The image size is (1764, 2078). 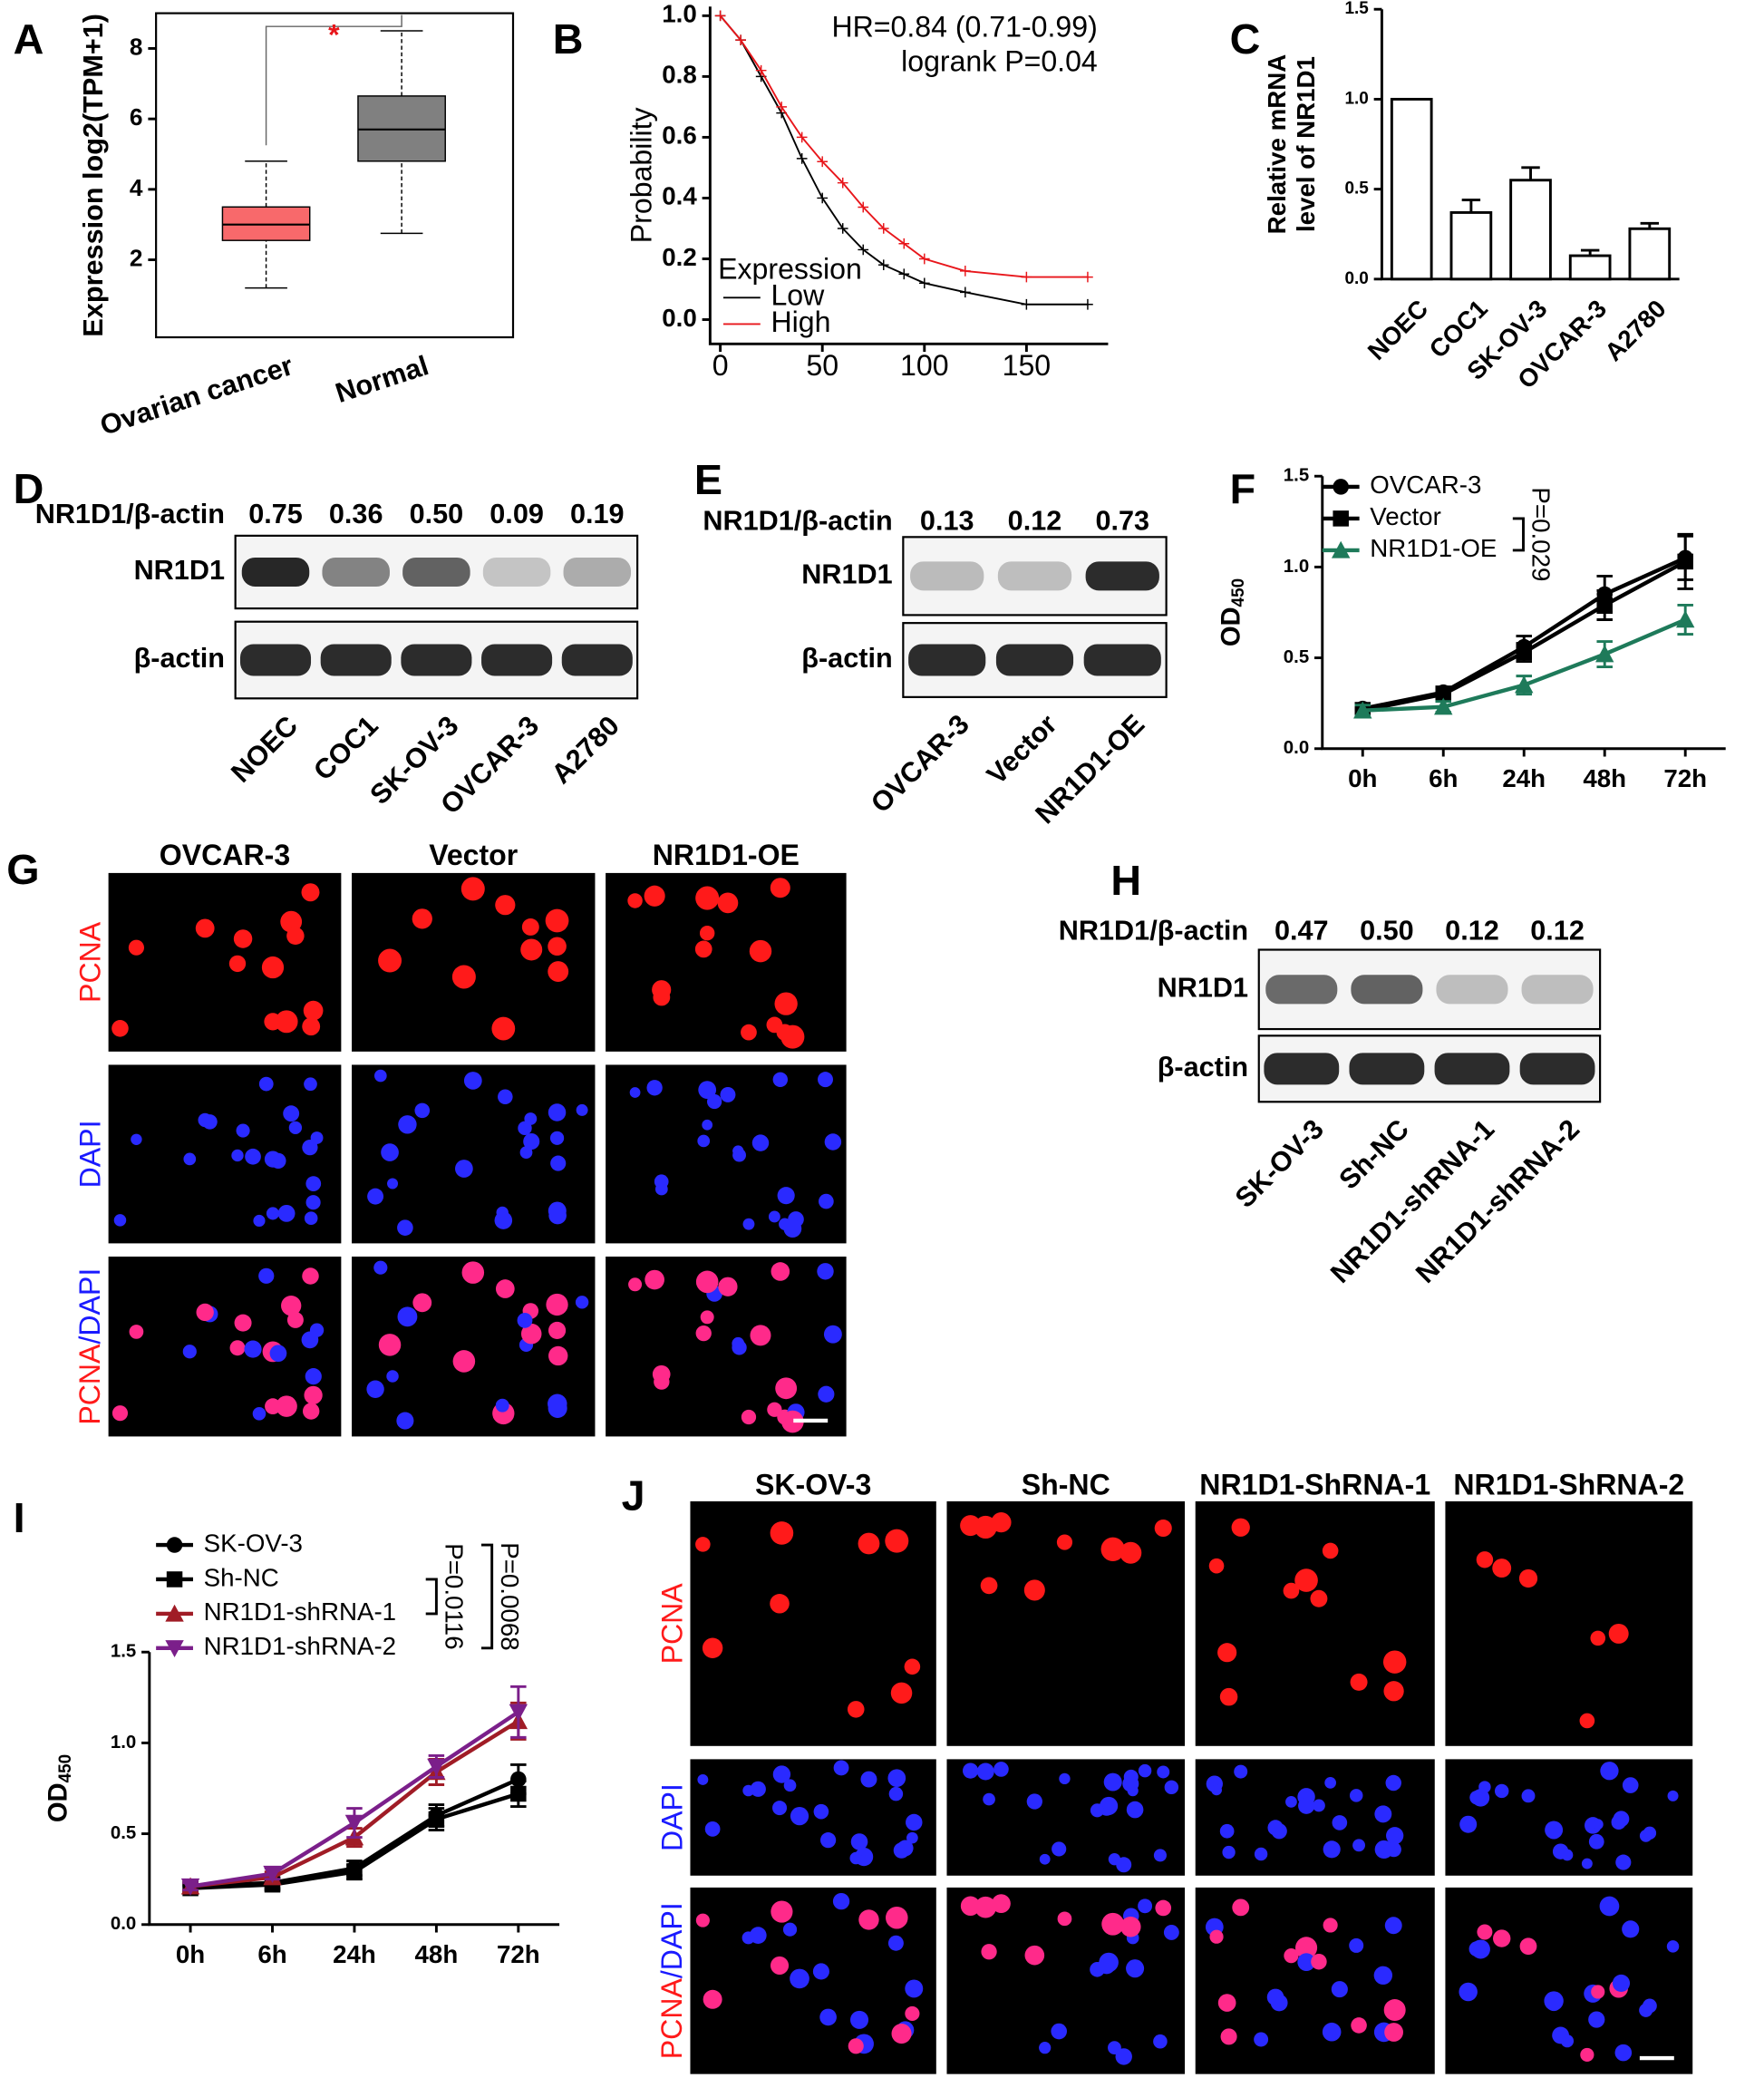 I want to click on panel-letter: B, so click(x=568, y=39).